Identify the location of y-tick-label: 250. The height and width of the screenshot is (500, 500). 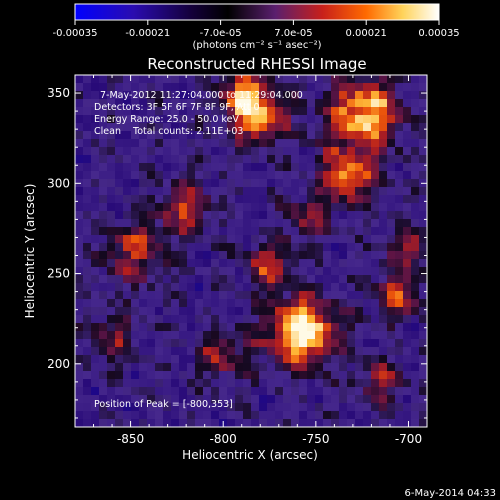
(58, 274).